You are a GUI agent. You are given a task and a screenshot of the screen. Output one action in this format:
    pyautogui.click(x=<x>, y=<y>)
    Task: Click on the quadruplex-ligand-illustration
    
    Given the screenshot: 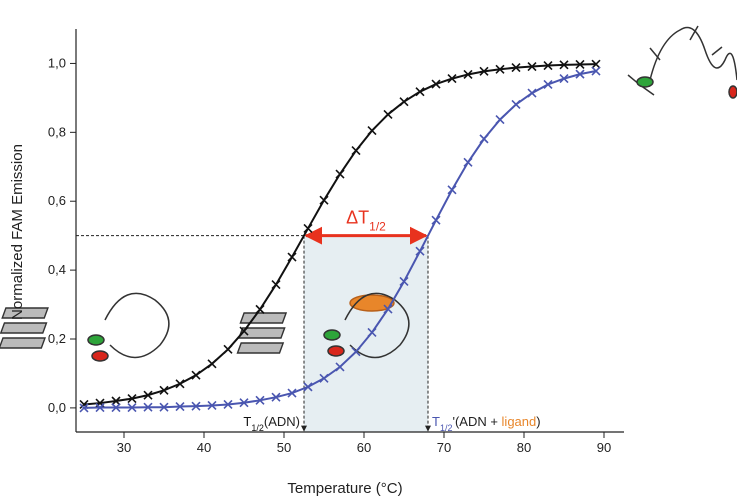 What is the action you would take?
    pyautogui.click(x=323, y=325)
    